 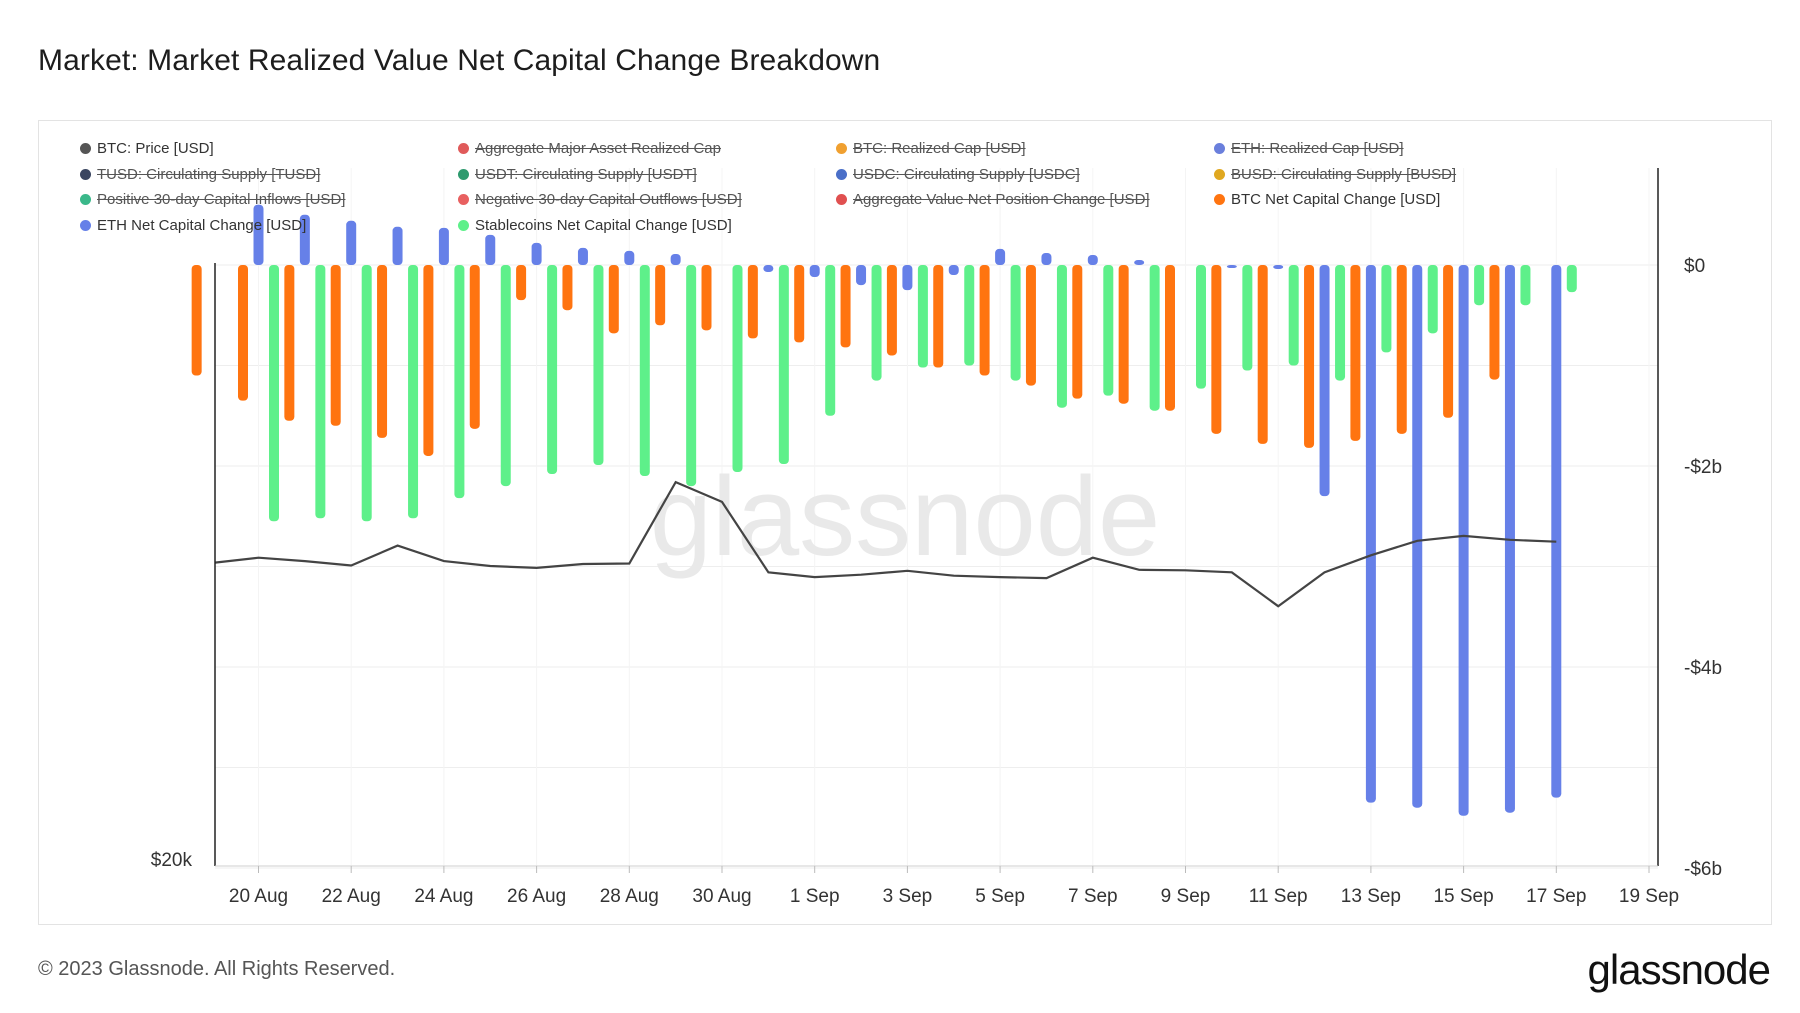 I want to click on legend-item: Positive 30-day Capital Inflows [USD], so click(x=212, y=199).